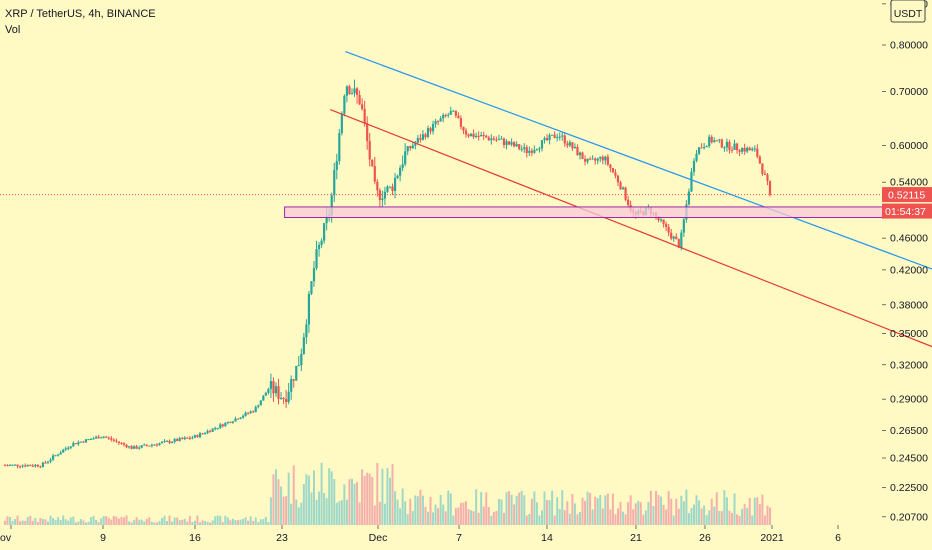 Image resolution: width=932 pixels, height=550 pixels. Describe the element at coordinates (909, 46) in the screenshot. I see `y-tick-label: 0.80000` at that location.